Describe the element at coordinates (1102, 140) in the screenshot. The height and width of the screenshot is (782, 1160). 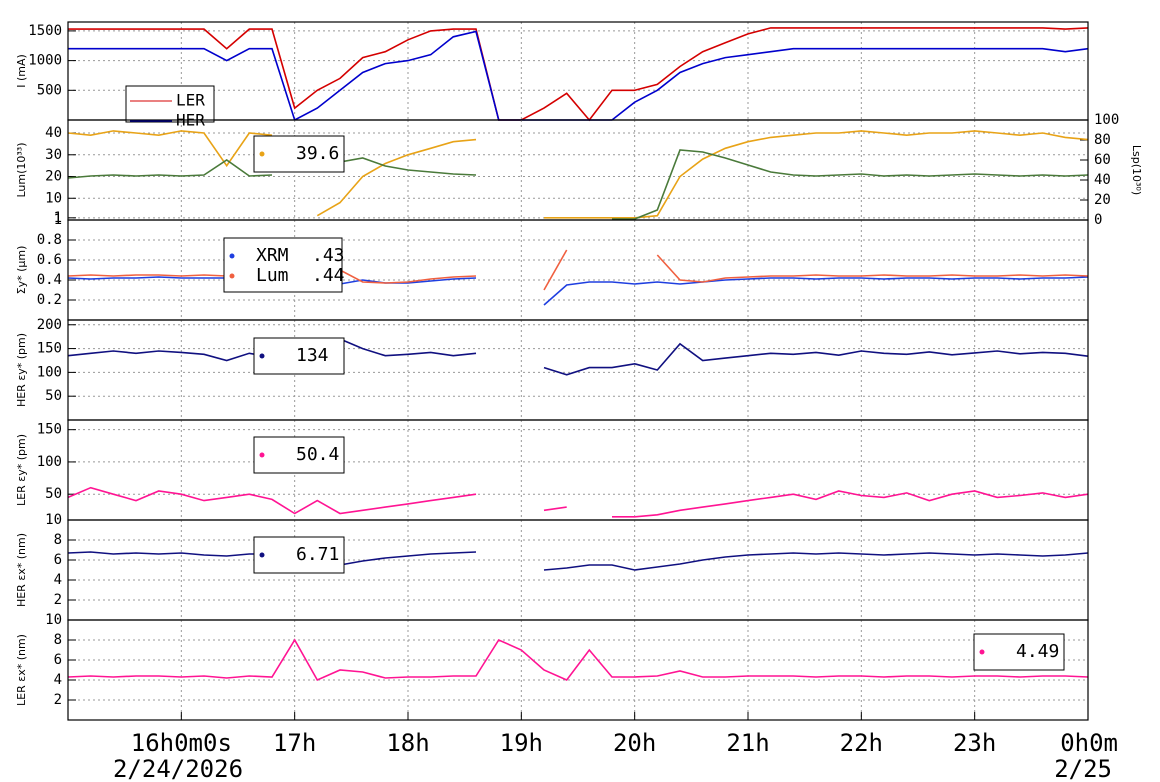
I see `y2-tick-label: 80` at that location.